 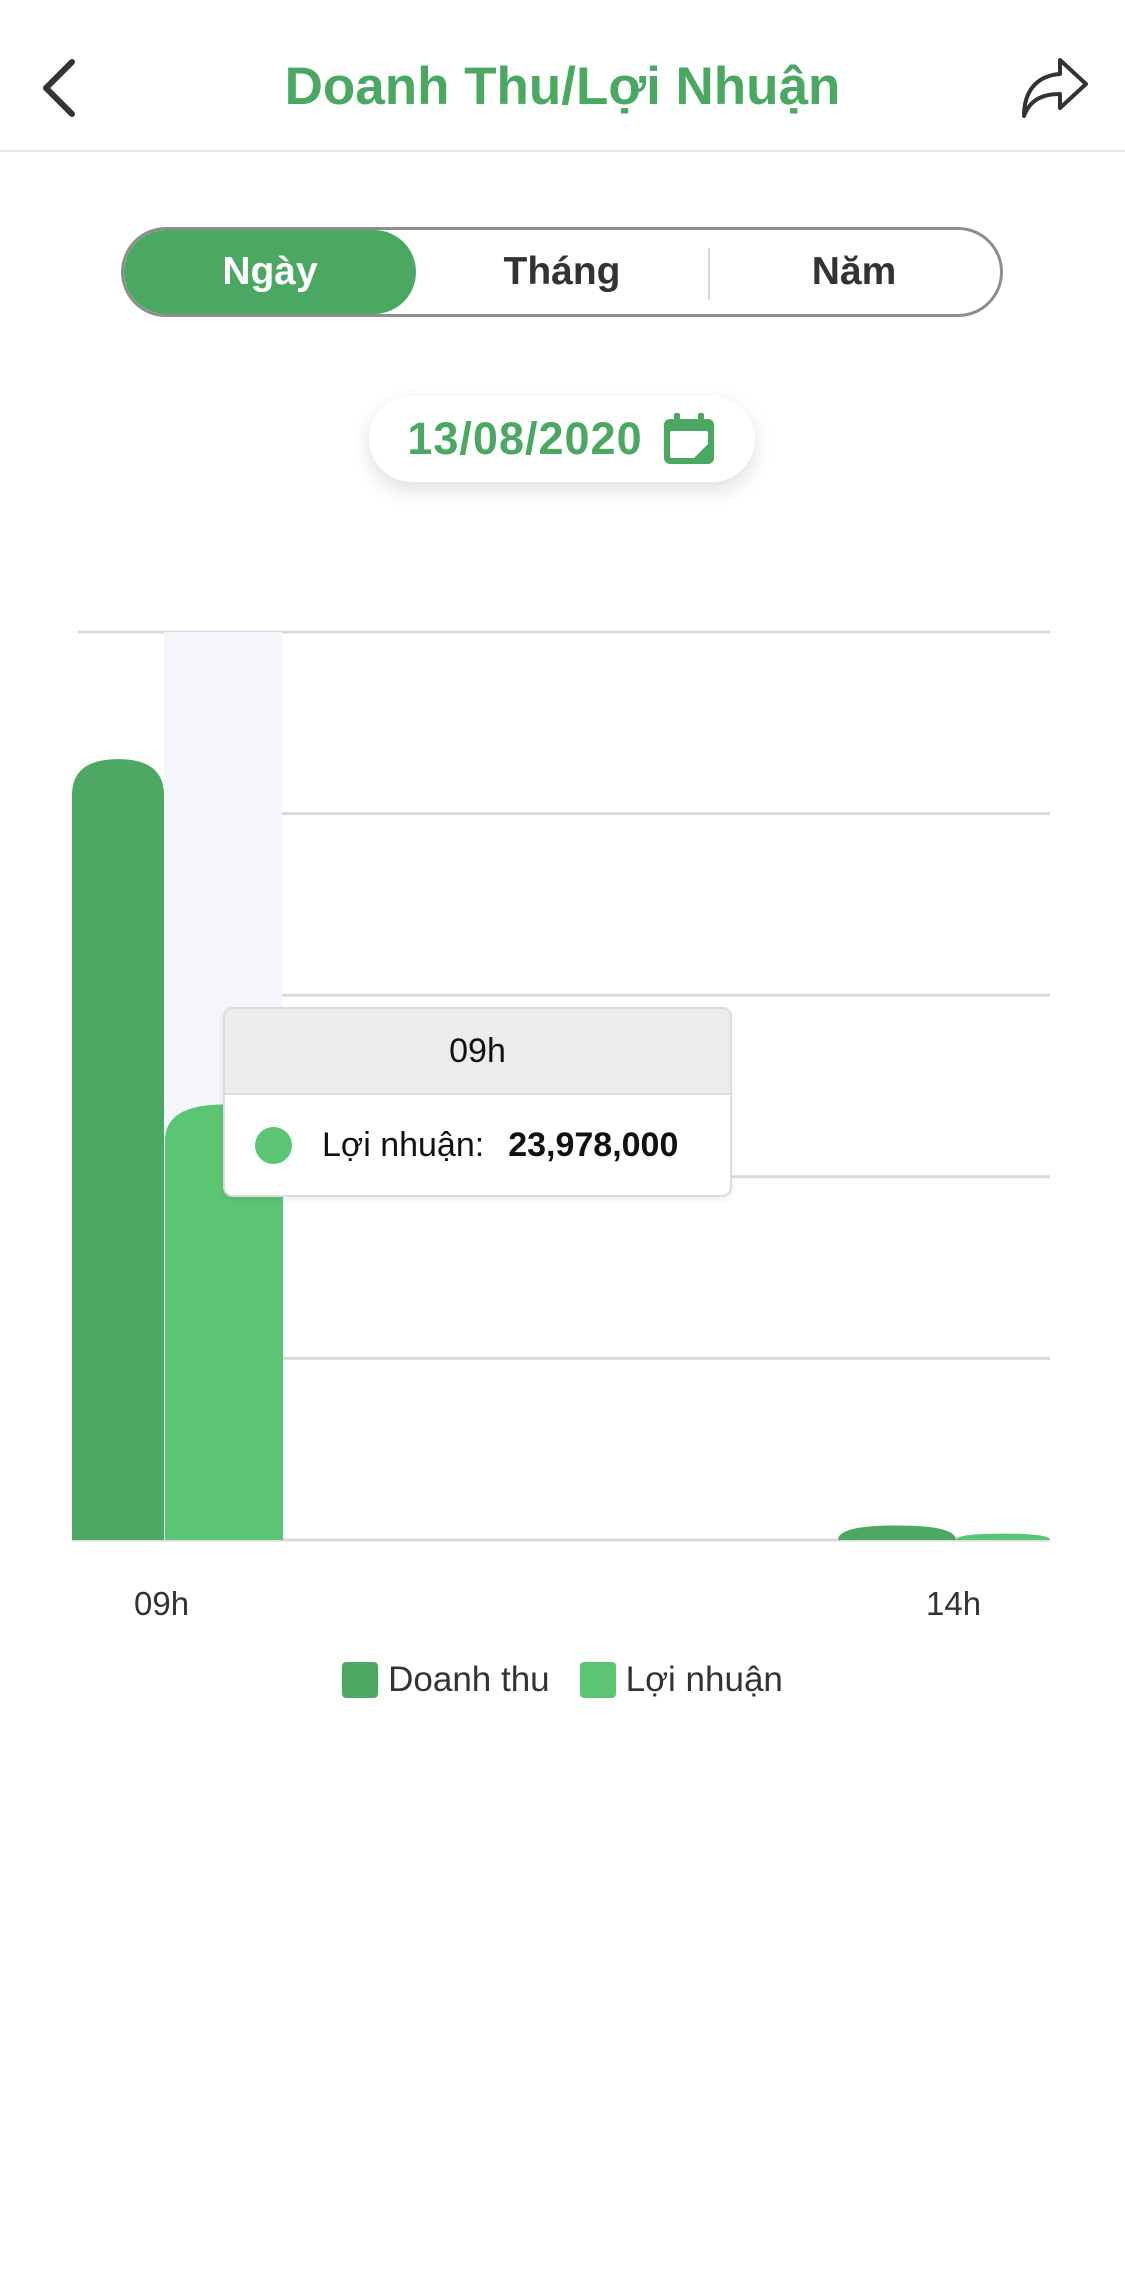 What do you see at coordinates (525, 438) in the screenshot?
I see `selected-date: 13/08/2020` at bounding box center [525, 438].